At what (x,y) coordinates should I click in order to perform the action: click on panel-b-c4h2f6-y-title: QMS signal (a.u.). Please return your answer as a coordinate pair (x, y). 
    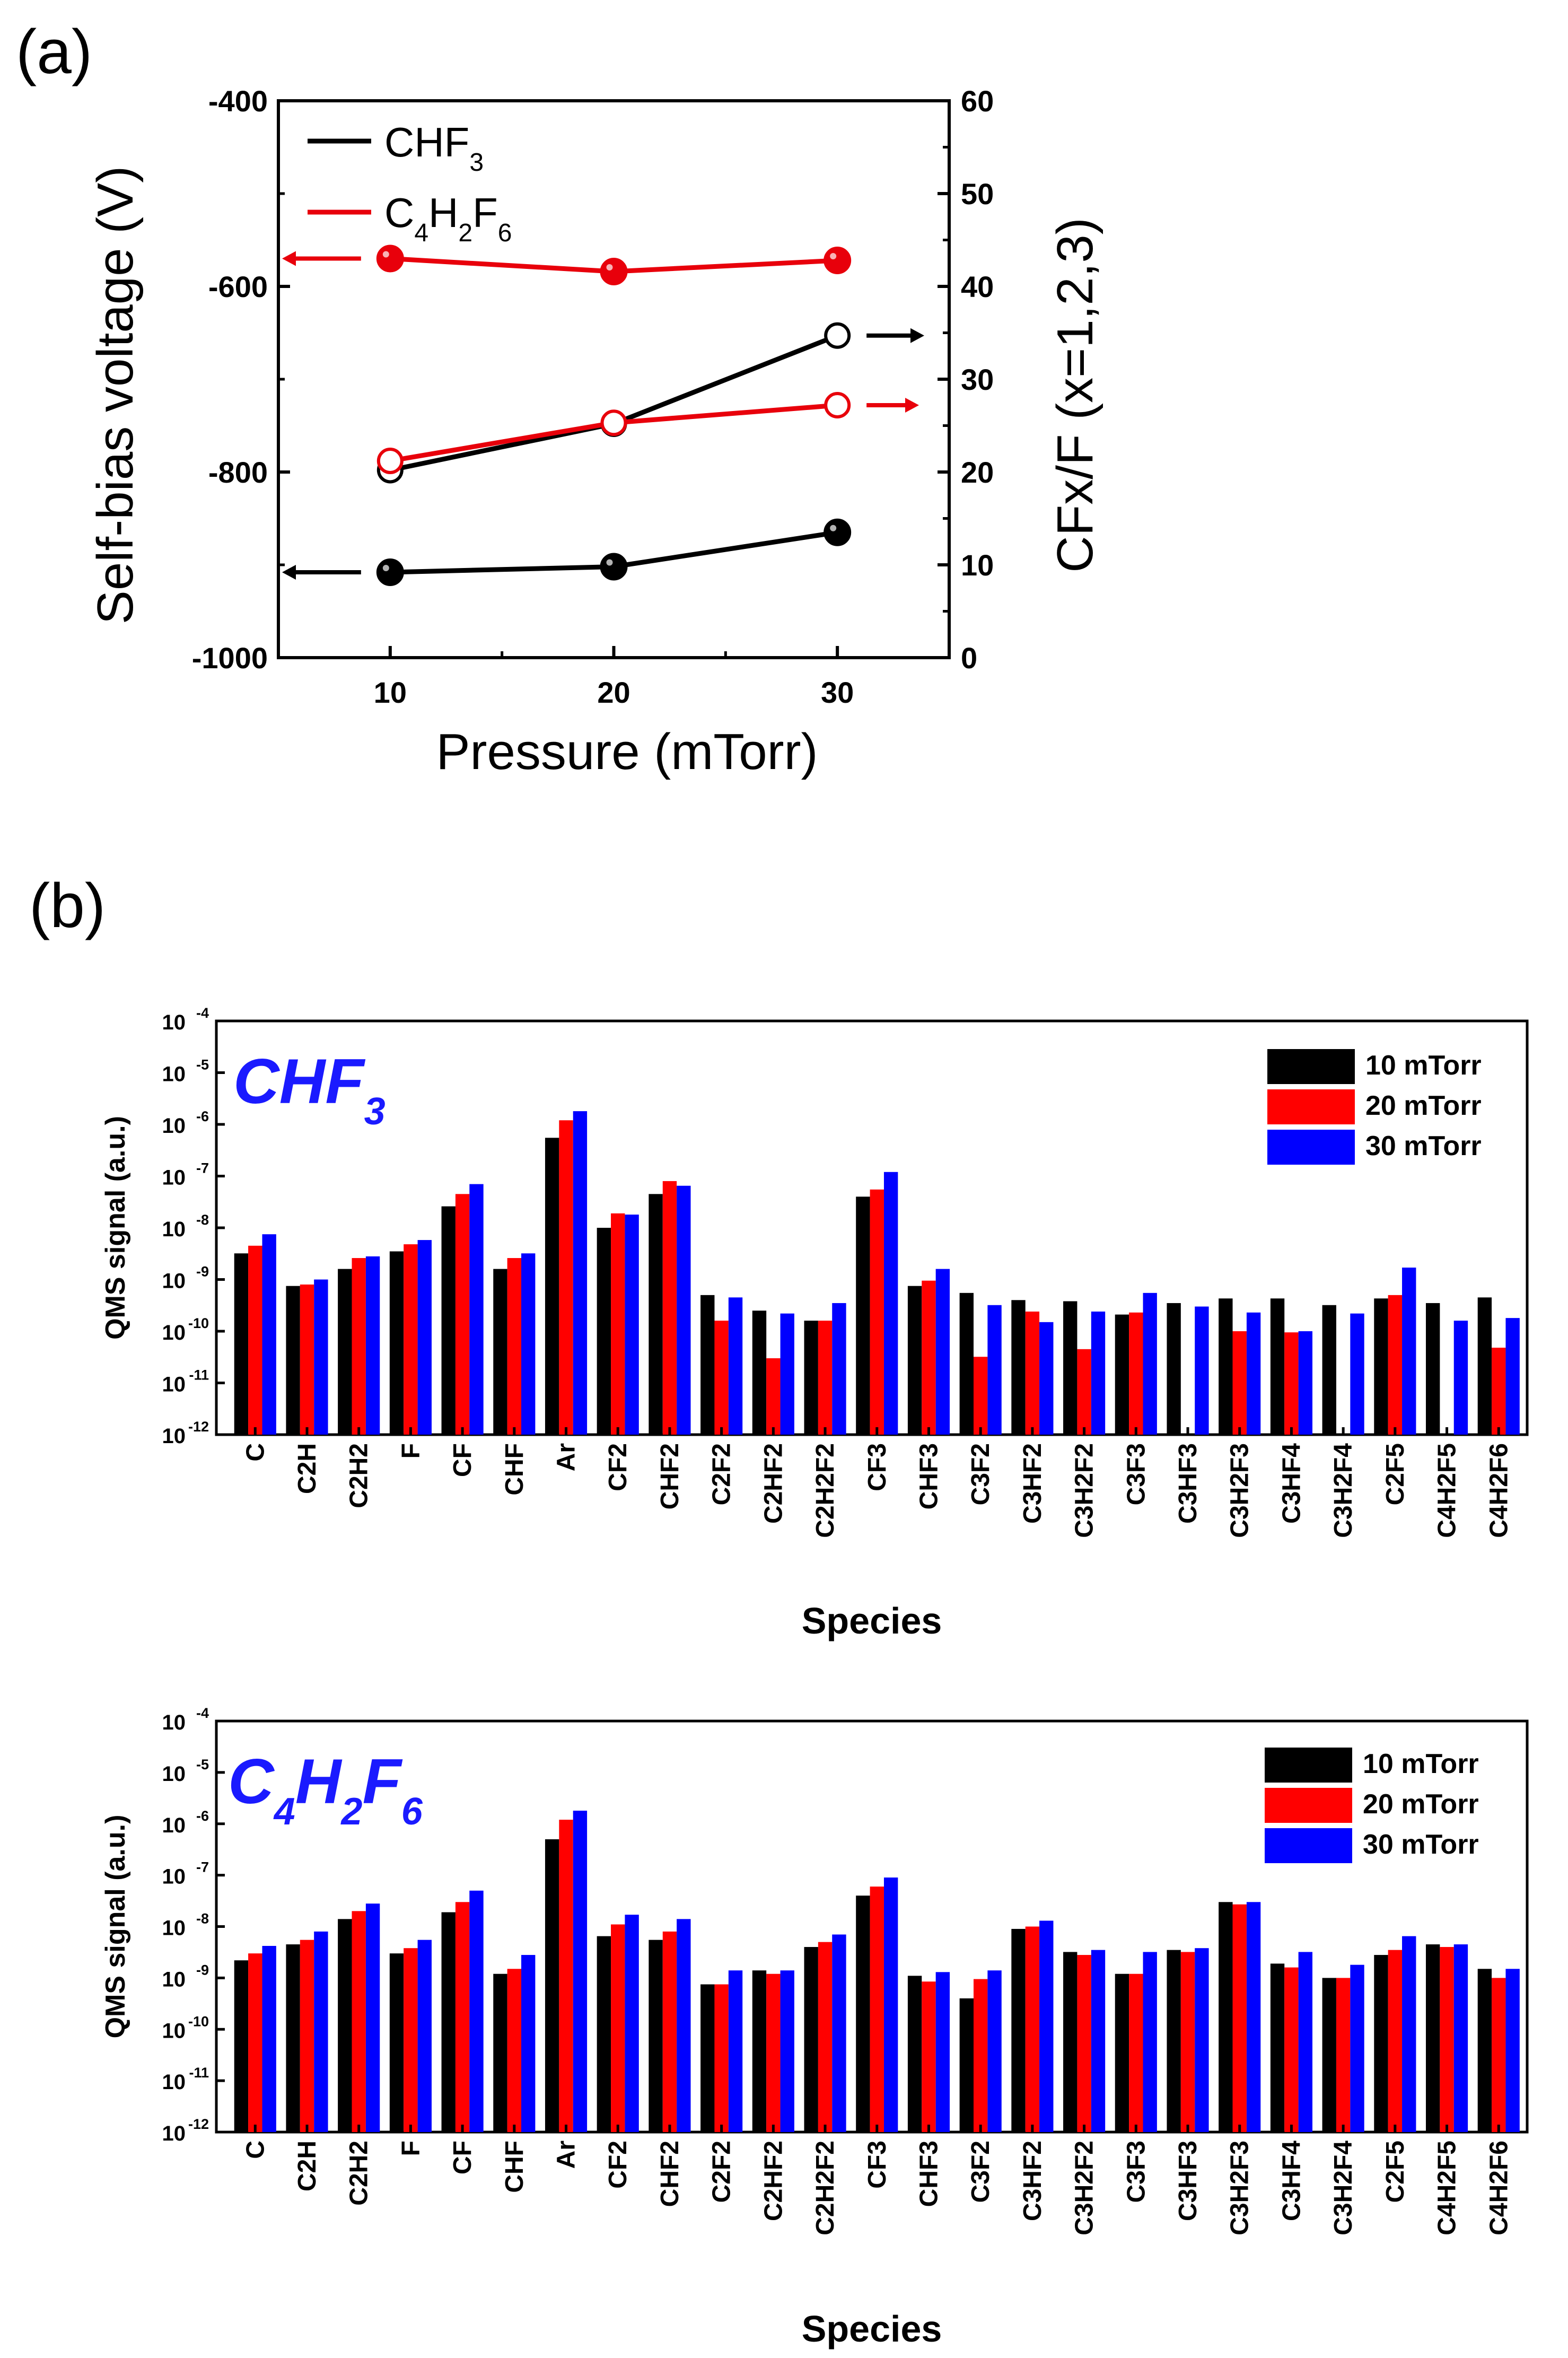
    Looking at the image, I should click on (115, 1927).